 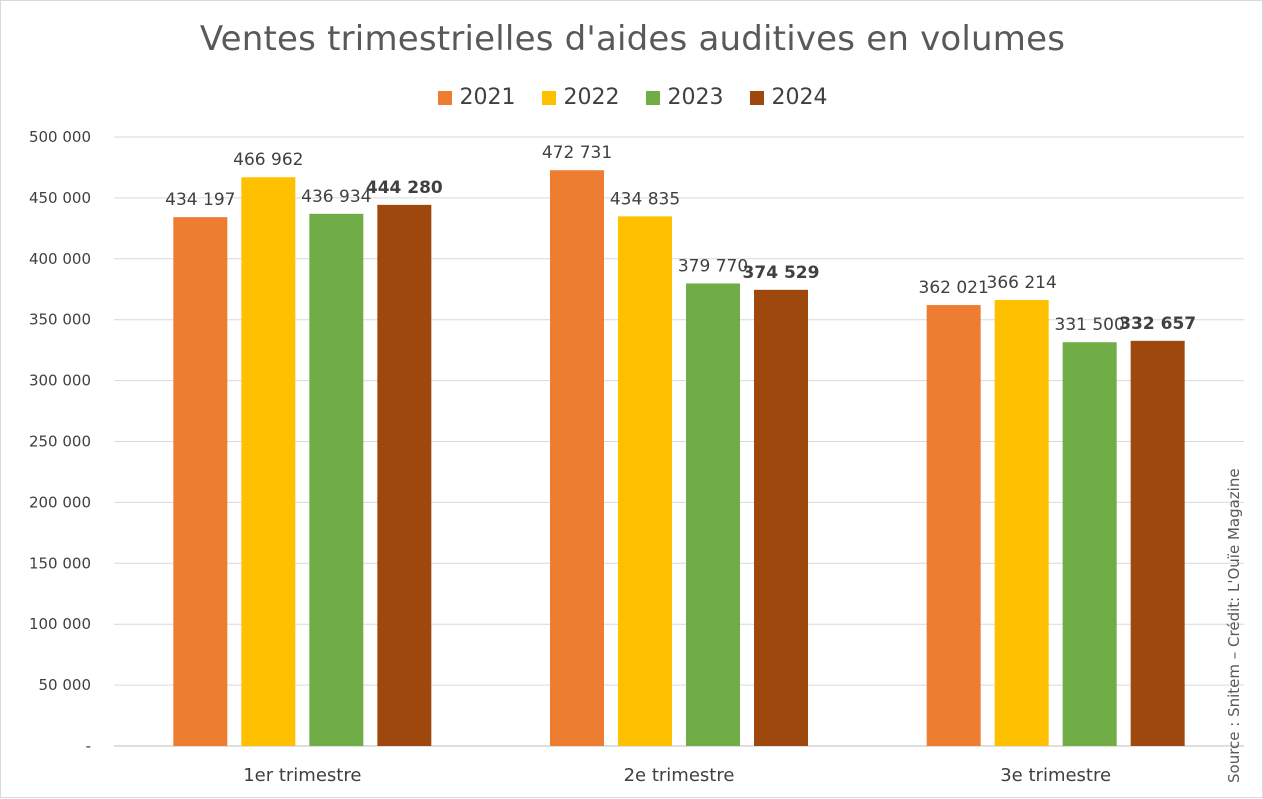 What do you see at coordinates (954, 288) in the screenshot?
I see `data-label: 362 021` at bounding box center [954, 288].